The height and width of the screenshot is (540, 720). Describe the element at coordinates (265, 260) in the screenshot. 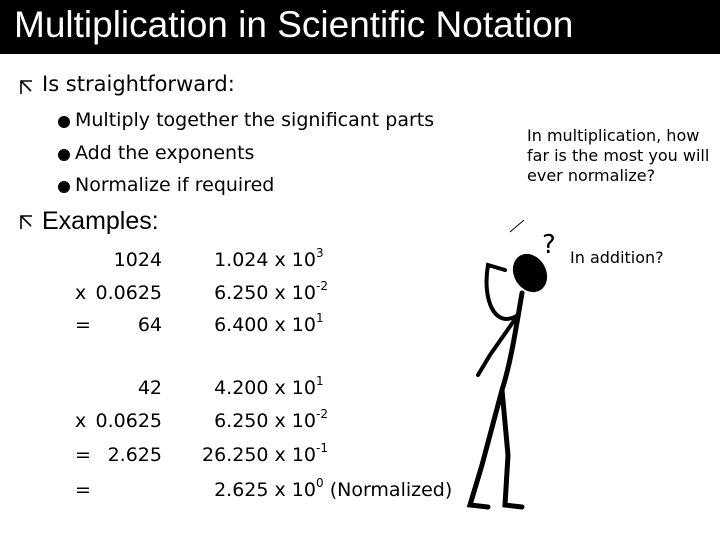

I see `mantissa: 1.024 x 10` at that location.